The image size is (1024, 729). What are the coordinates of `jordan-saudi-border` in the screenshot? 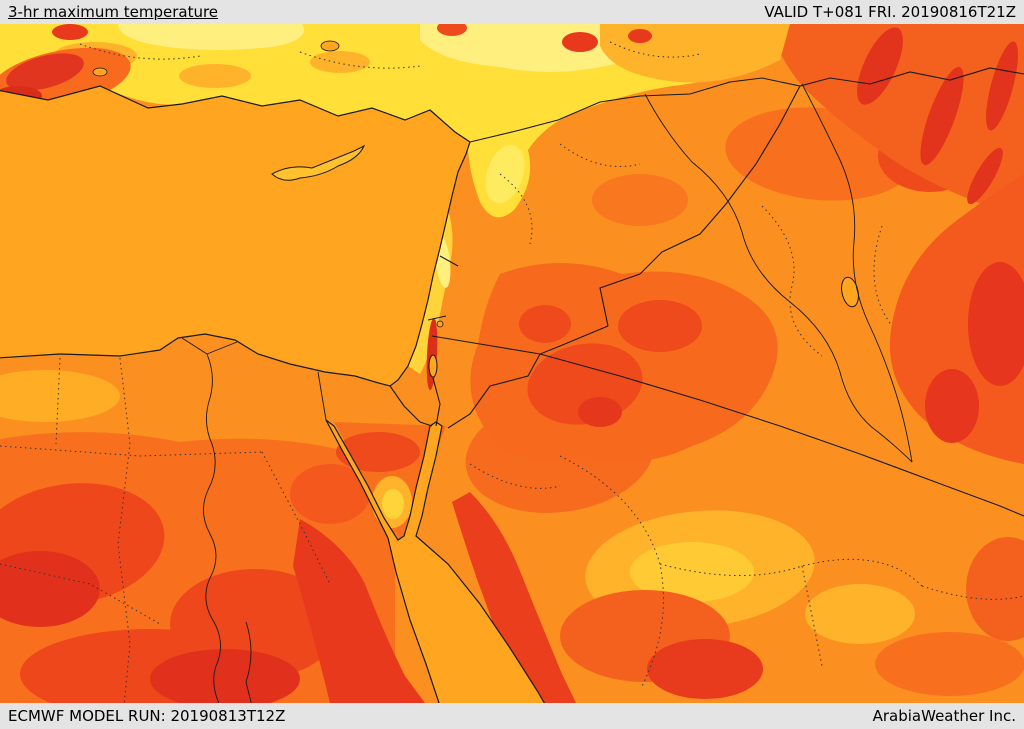 It's located at (528, 377).